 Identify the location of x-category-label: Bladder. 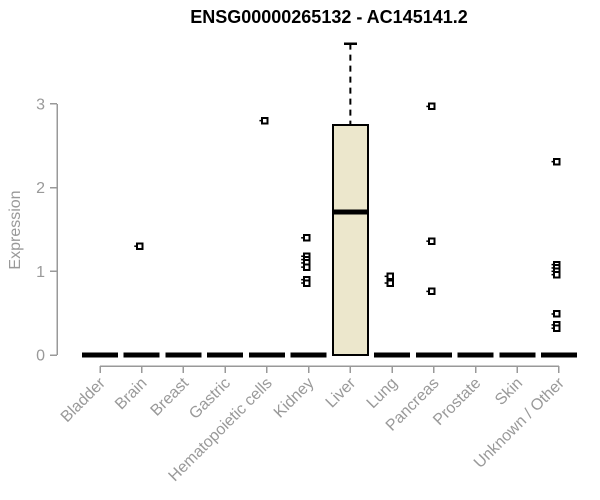
(83, 399).